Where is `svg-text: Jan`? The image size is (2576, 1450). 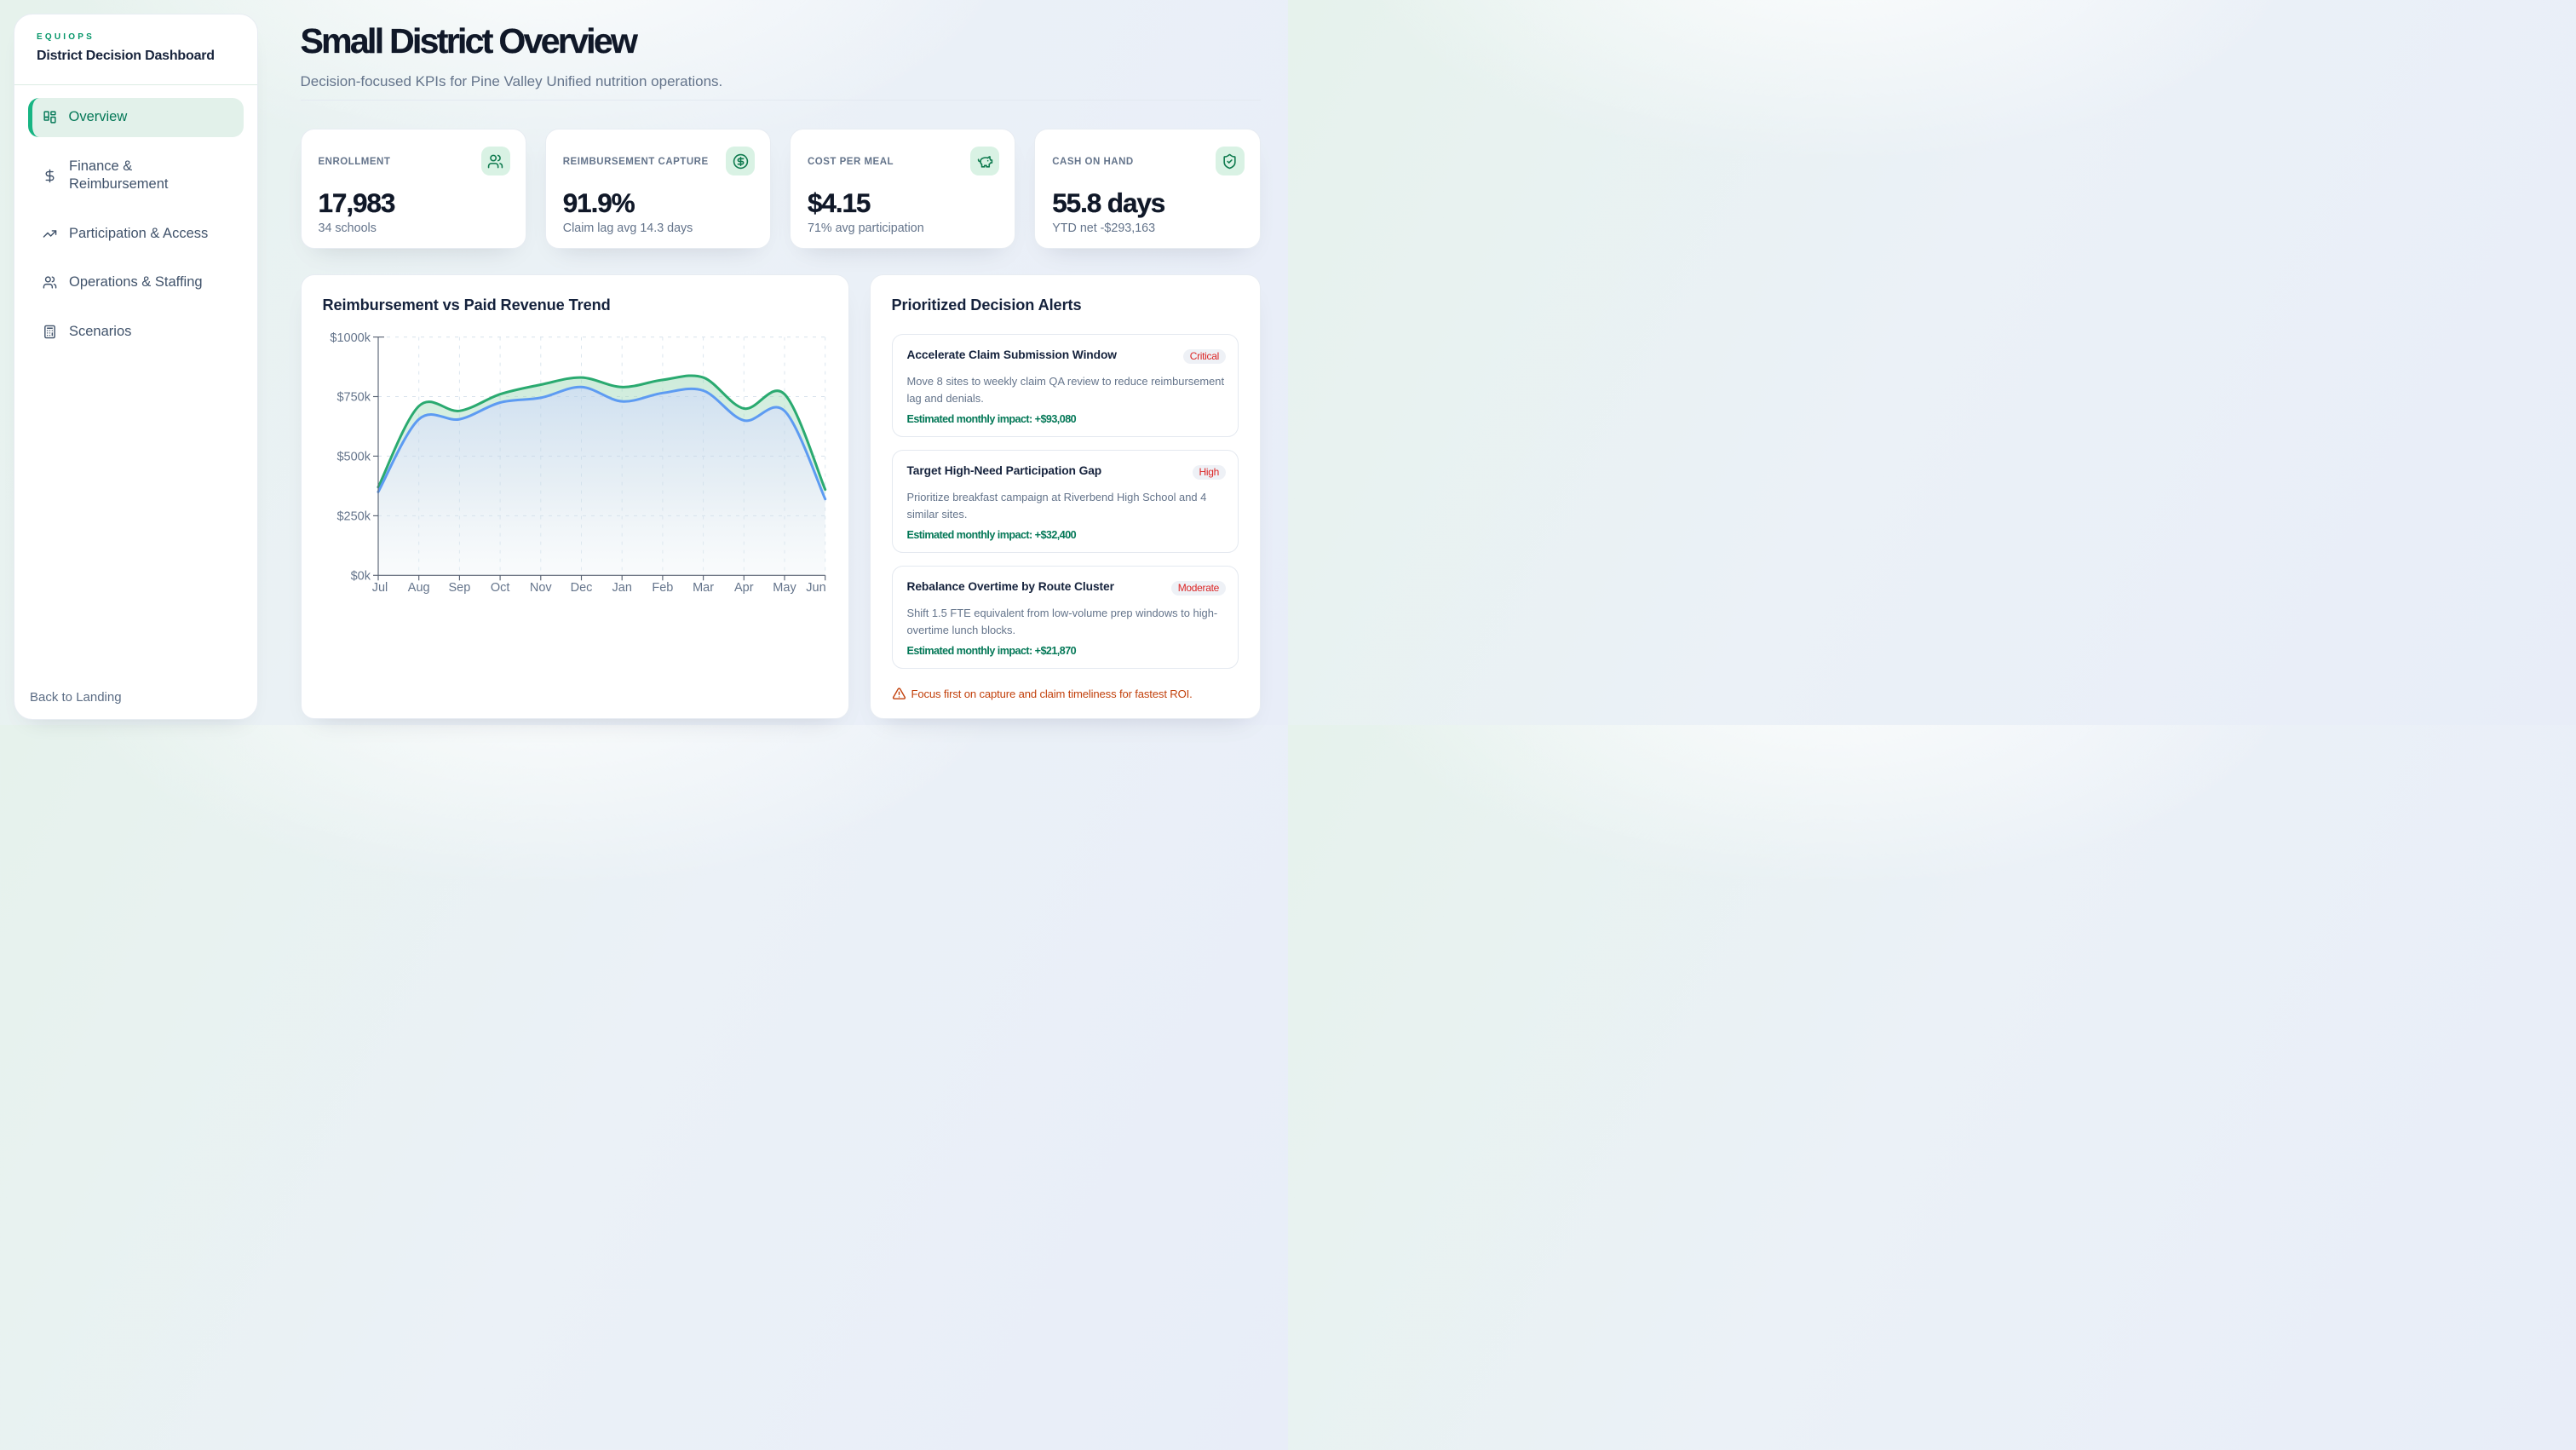
svg-text: Jan is located at coordinates (622, 588).